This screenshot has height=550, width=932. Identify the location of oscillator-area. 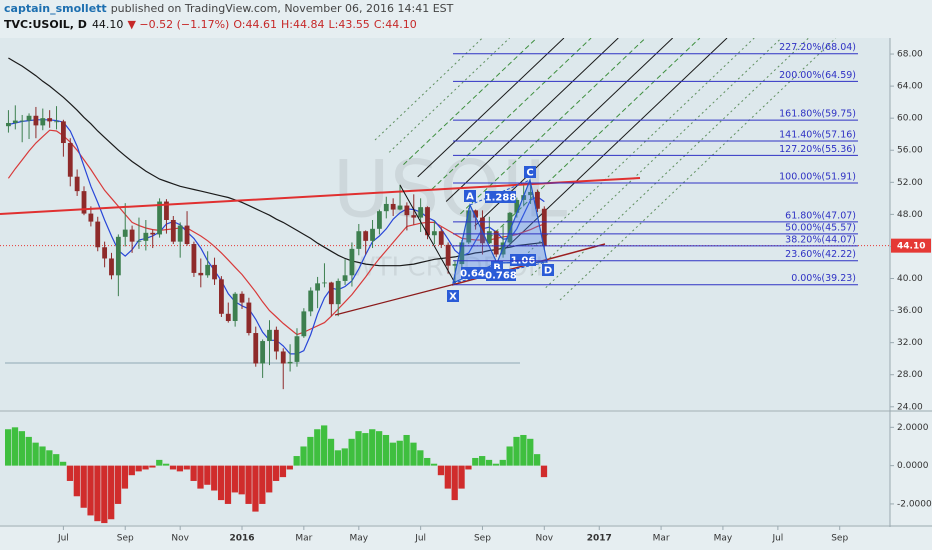
(276, 474).